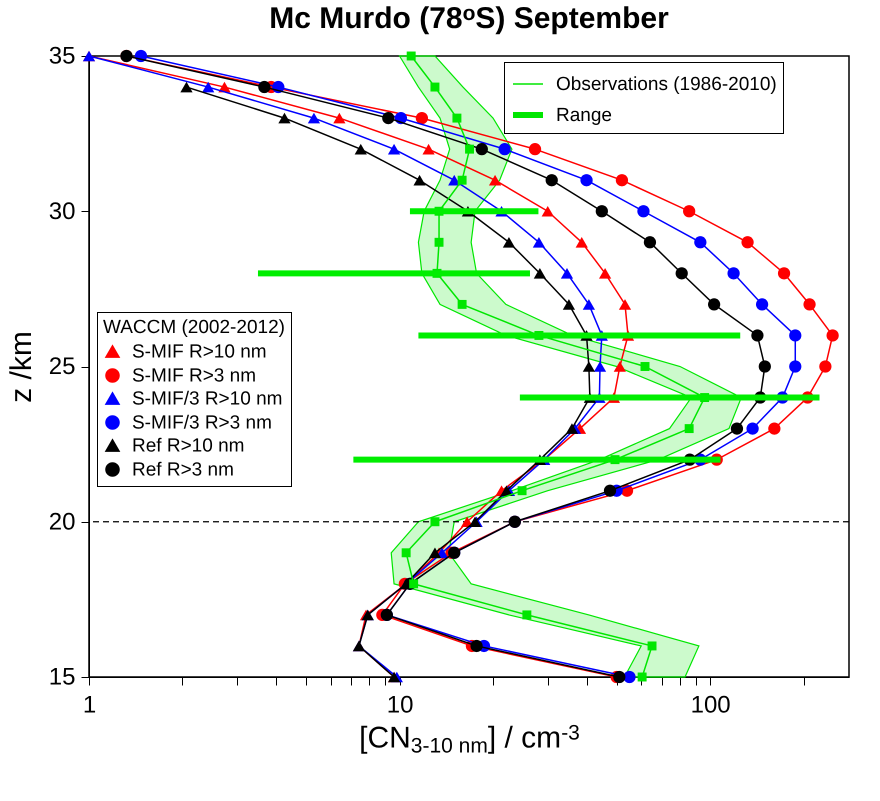 This screenshot has width=880, height=801. What do you see at coordinates (194, 376) in the screenshot?
I see `legend-label: S-MIF R>3 nm` at bounding box center [194, 376].